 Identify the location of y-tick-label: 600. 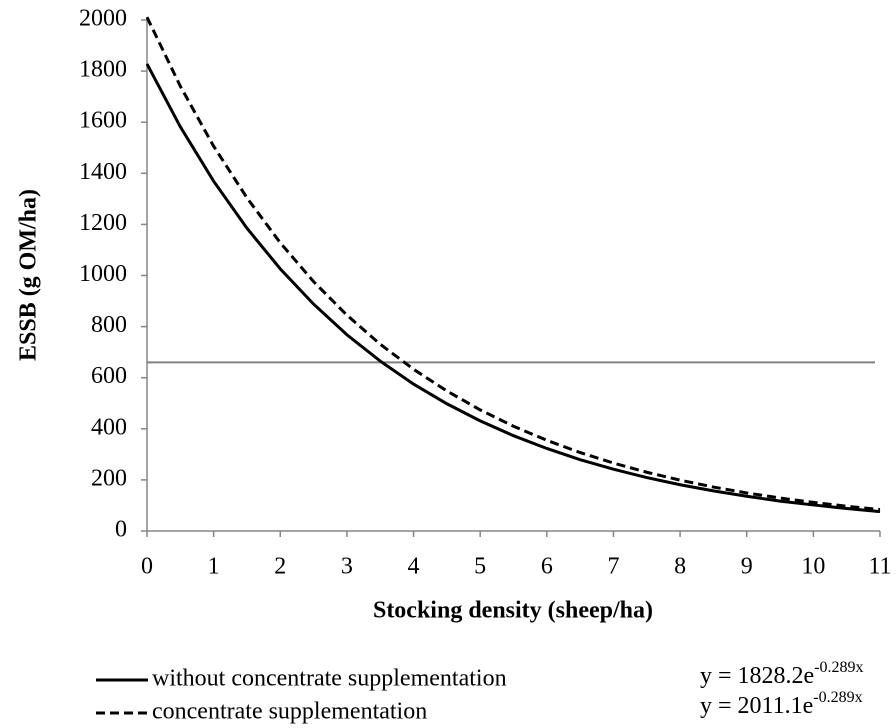
(109, 376).